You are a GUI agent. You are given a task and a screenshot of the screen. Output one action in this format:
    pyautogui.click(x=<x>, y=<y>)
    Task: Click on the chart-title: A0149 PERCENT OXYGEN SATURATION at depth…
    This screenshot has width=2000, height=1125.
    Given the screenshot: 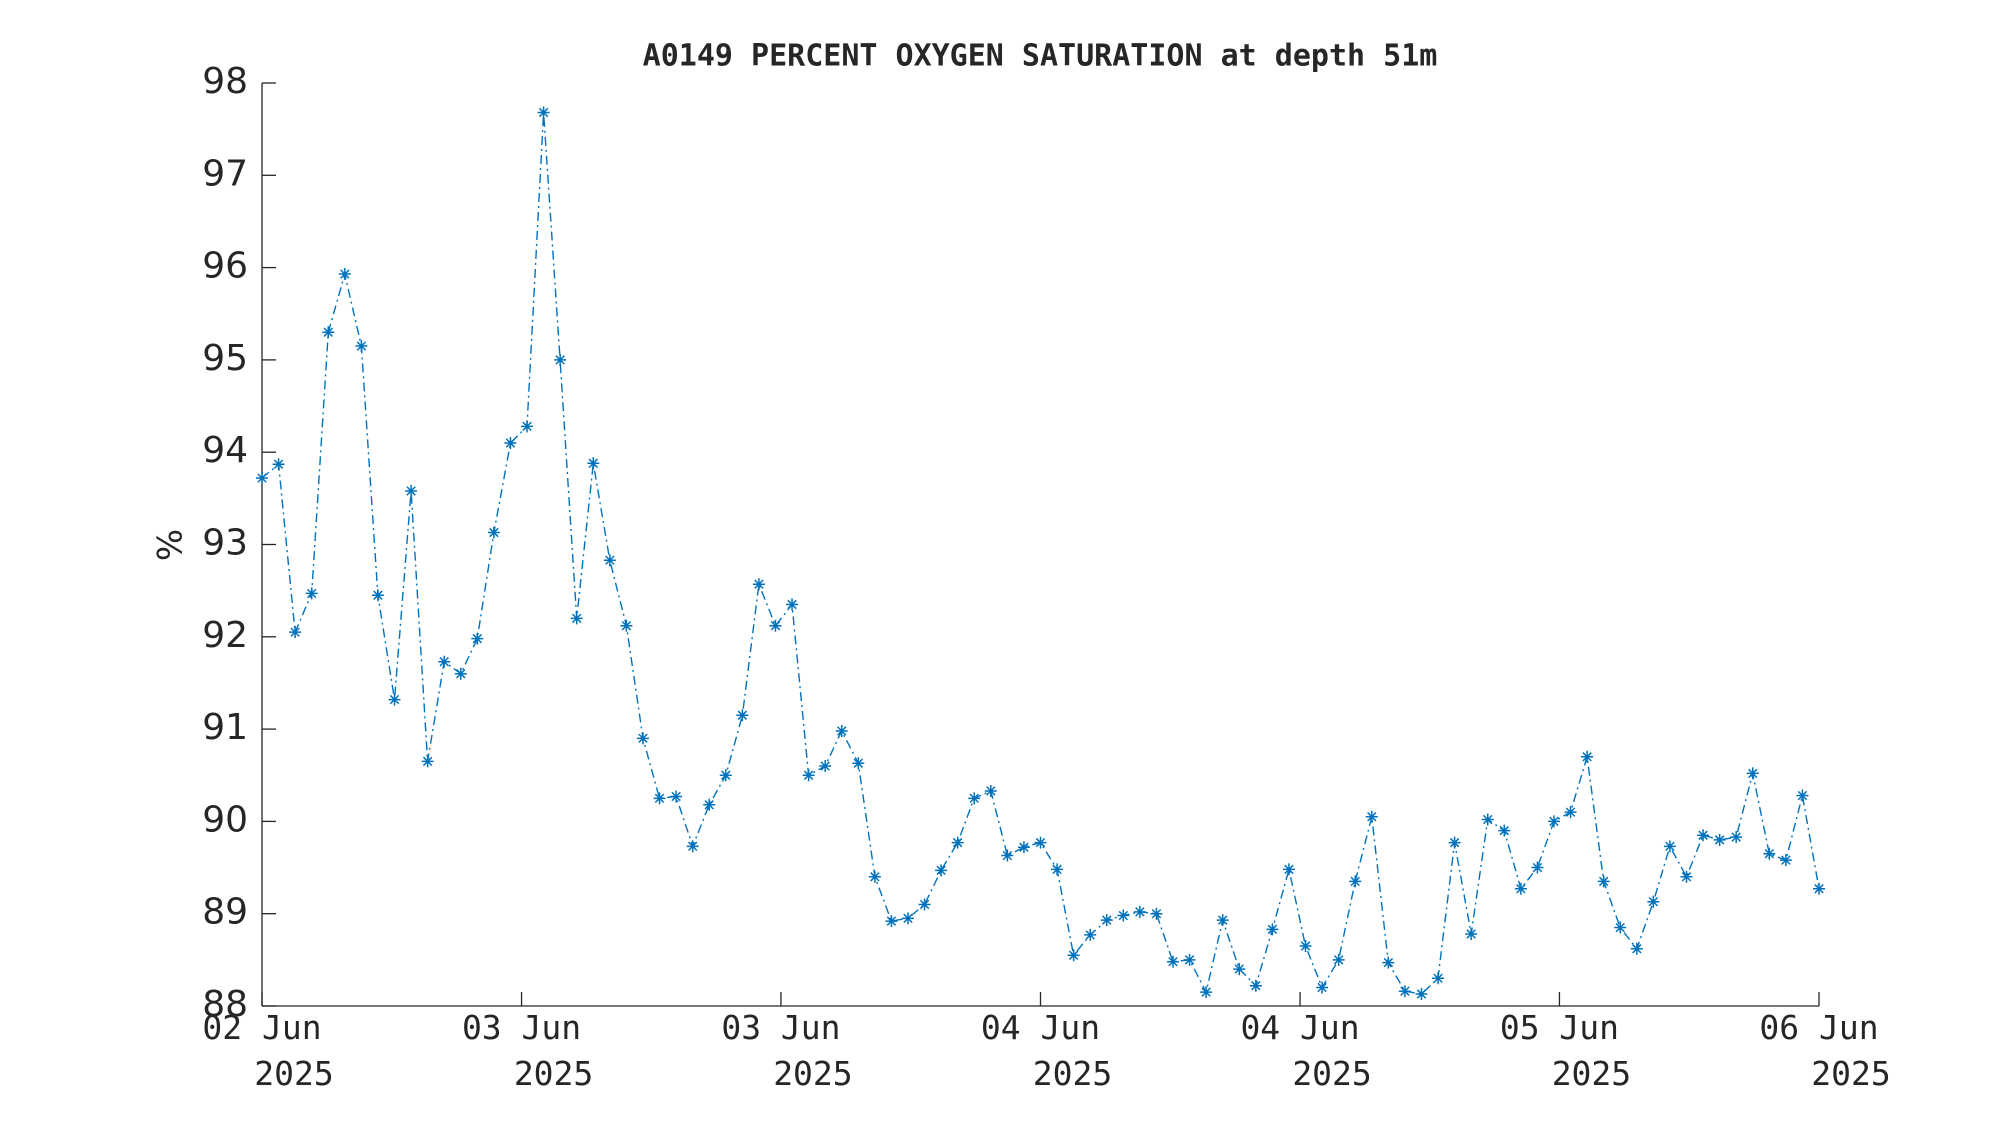 What is the action you would take?
    pyautogui.click(x=1040, y=56)
    